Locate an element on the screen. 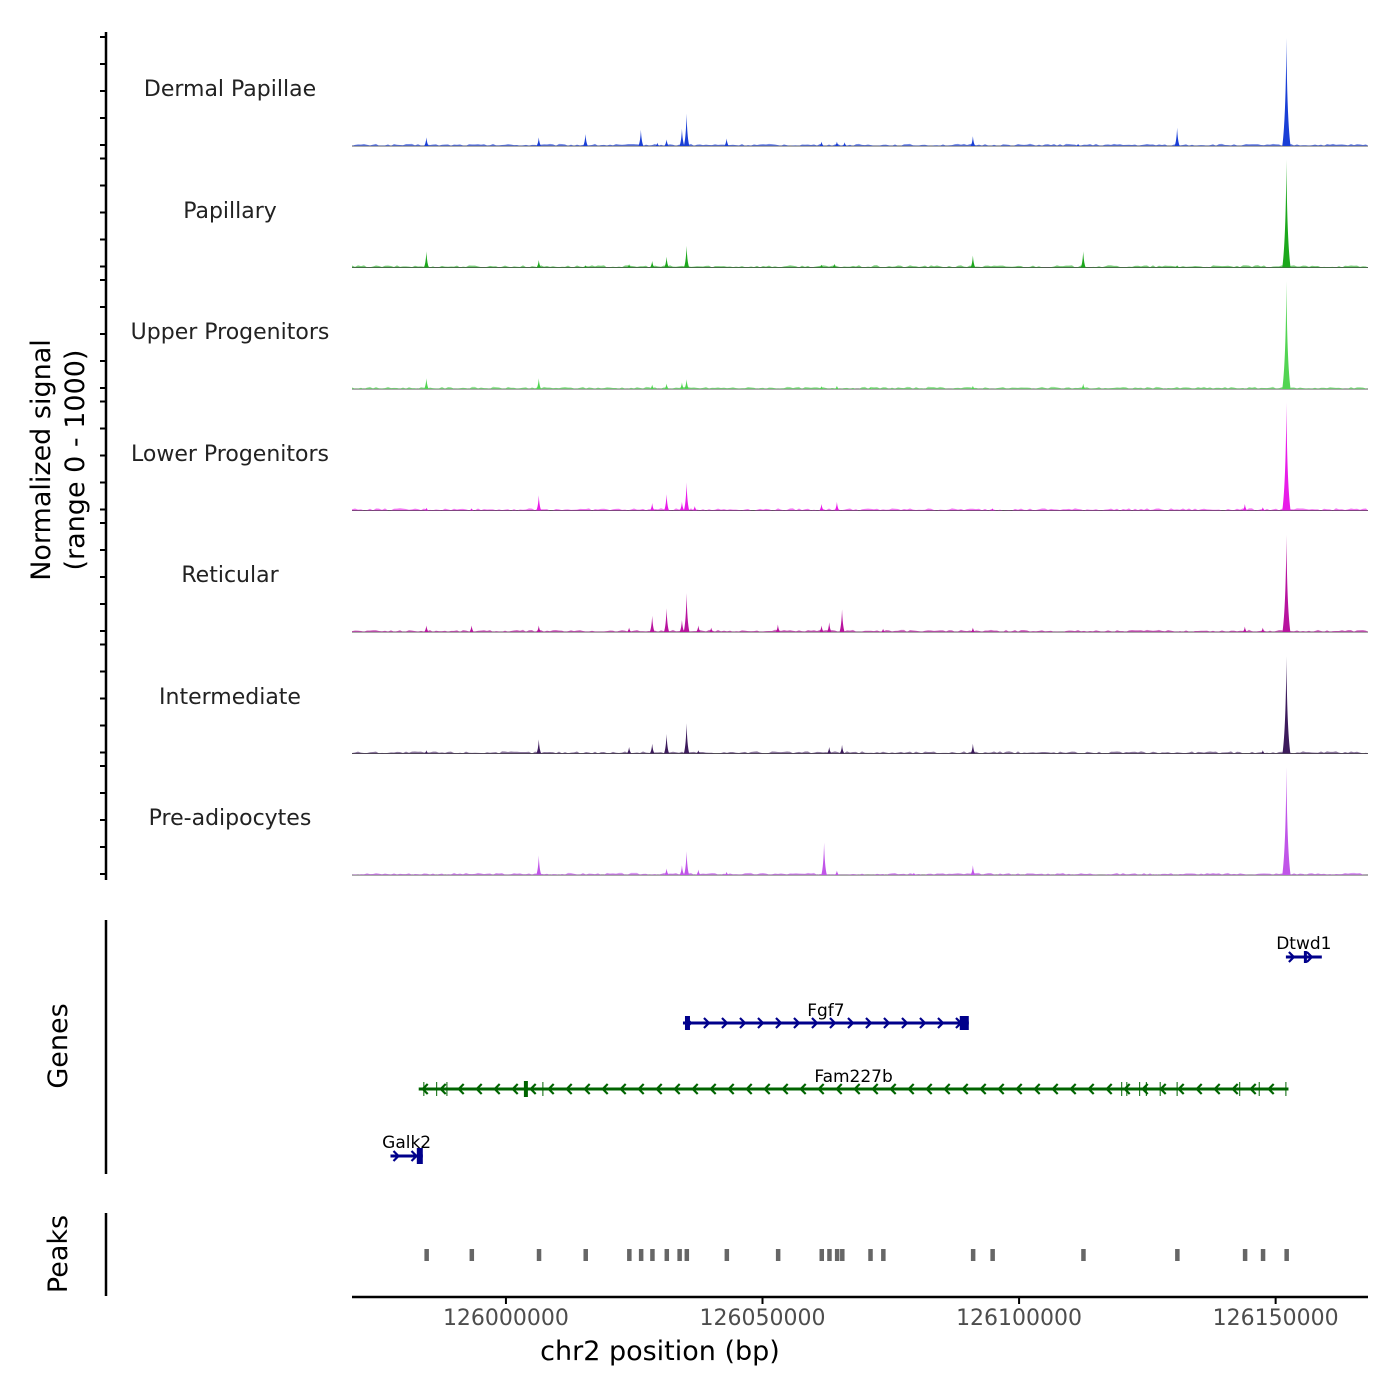  peaks-panel-label: Peaks is located at coordinates (58, 1254).